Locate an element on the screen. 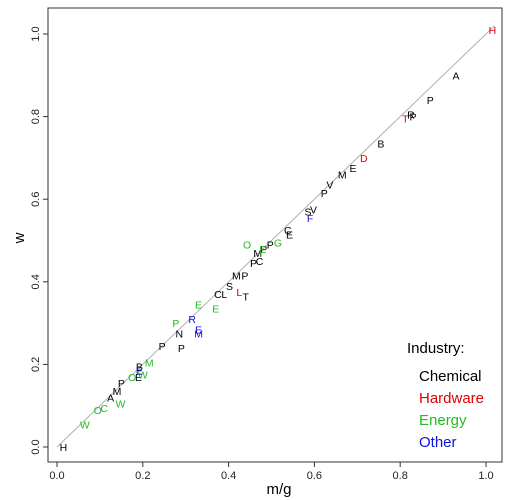 The image size is (507, 500). y-tick-label: 0.4 is located at coordinates (36, 281).